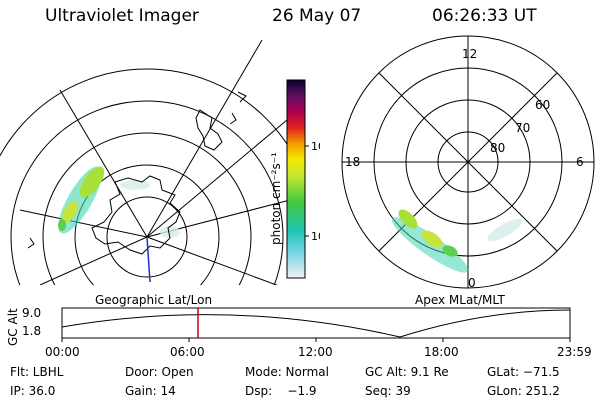 The width and height of the screenshot is (600, 400). I want to click on info-filter: Flt: LBHL, so click(37, 372).